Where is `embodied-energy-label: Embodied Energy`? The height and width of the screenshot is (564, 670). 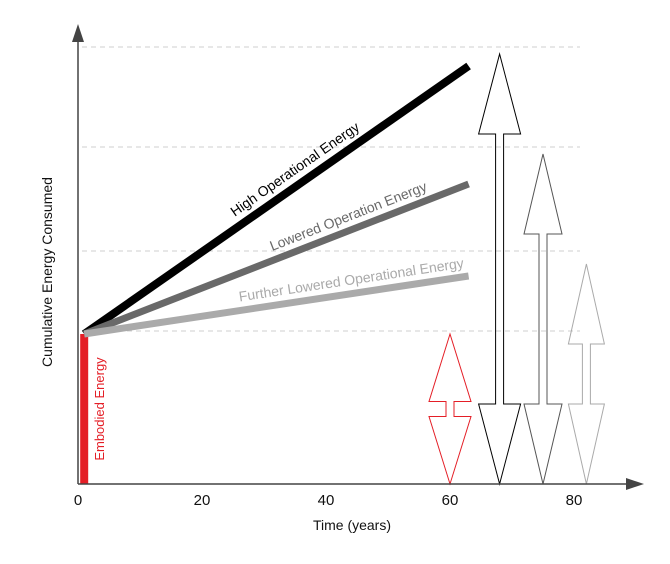
embodied-energy-label: Embodied Energy is located at coordinates (99, 409).